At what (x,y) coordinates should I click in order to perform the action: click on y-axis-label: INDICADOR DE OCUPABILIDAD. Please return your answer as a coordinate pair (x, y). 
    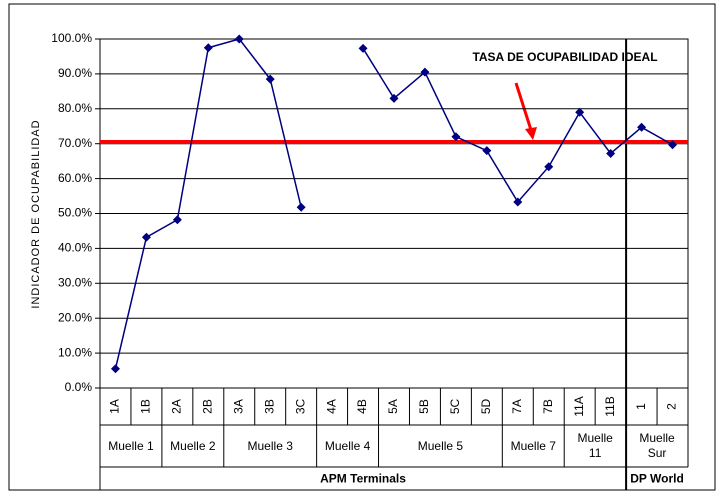
    Looking at the image, I should click on (36, 213).